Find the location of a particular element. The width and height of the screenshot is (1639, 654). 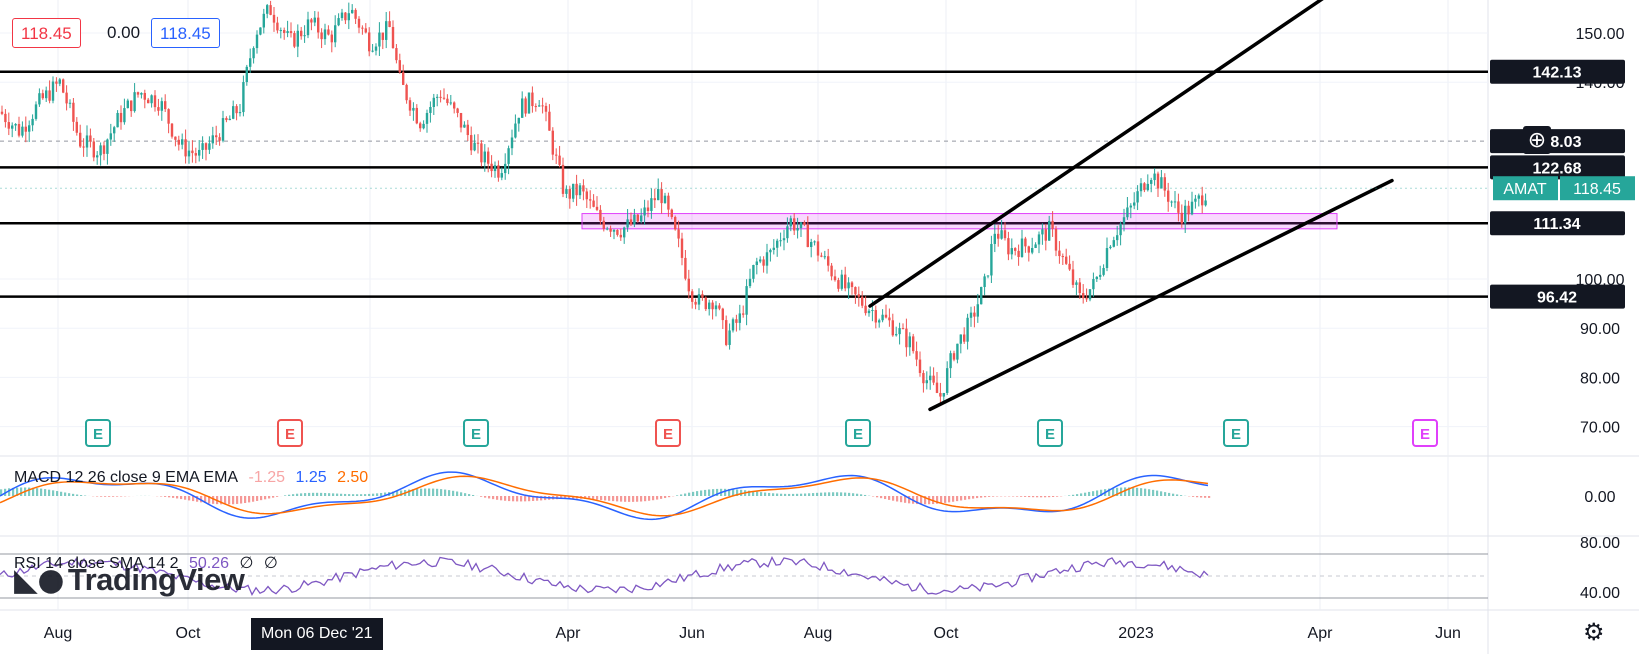

y-tick-label: 80.00 is located at coordinates (1600, 378).